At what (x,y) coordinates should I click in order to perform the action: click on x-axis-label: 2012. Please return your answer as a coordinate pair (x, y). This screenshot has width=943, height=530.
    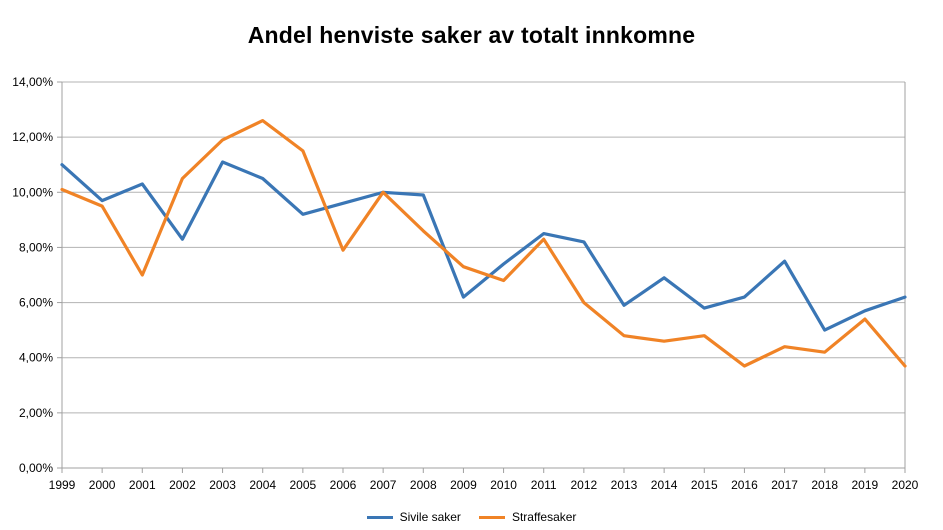
    Looking at the image, I should click on (584, 485).